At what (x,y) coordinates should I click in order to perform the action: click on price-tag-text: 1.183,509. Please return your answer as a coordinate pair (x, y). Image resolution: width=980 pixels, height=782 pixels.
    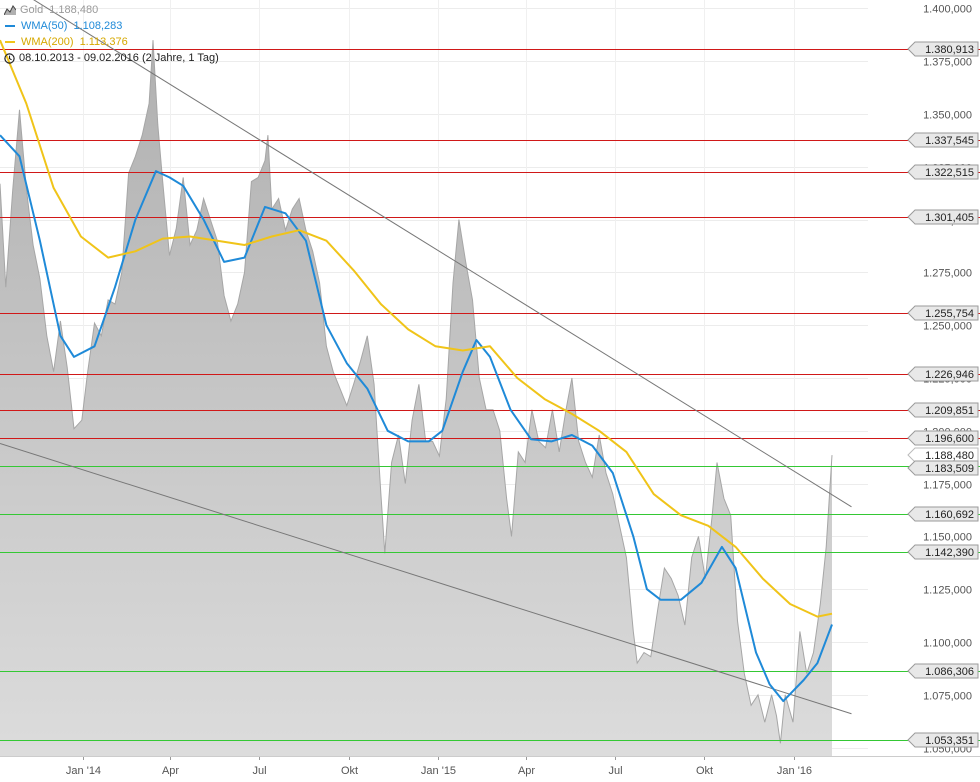
    Looking at the image, I should click on (949, 469).